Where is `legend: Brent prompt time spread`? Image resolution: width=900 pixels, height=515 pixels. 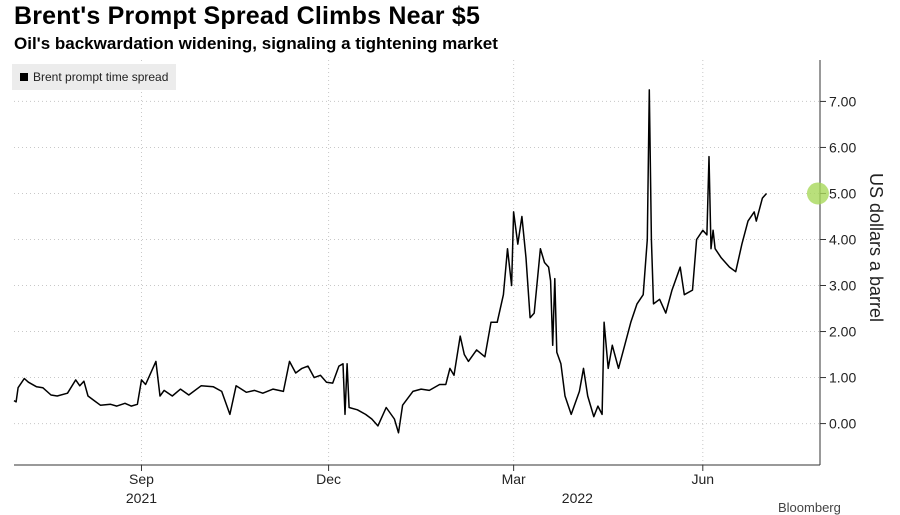
legend: Brent prompt time spread is located at coordinates (94, 77).